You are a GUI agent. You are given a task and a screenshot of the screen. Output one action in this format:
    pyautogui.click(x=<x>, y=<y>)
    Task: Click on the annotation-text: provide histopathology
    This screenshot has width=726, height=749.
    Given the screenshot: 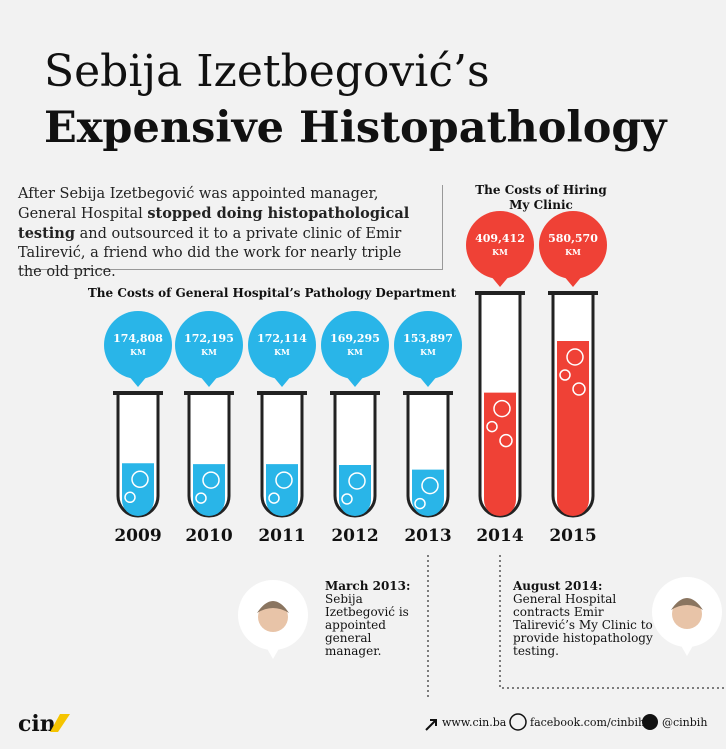 What is the action you would take?
    pyautogui.click(x=583, y=638)
    